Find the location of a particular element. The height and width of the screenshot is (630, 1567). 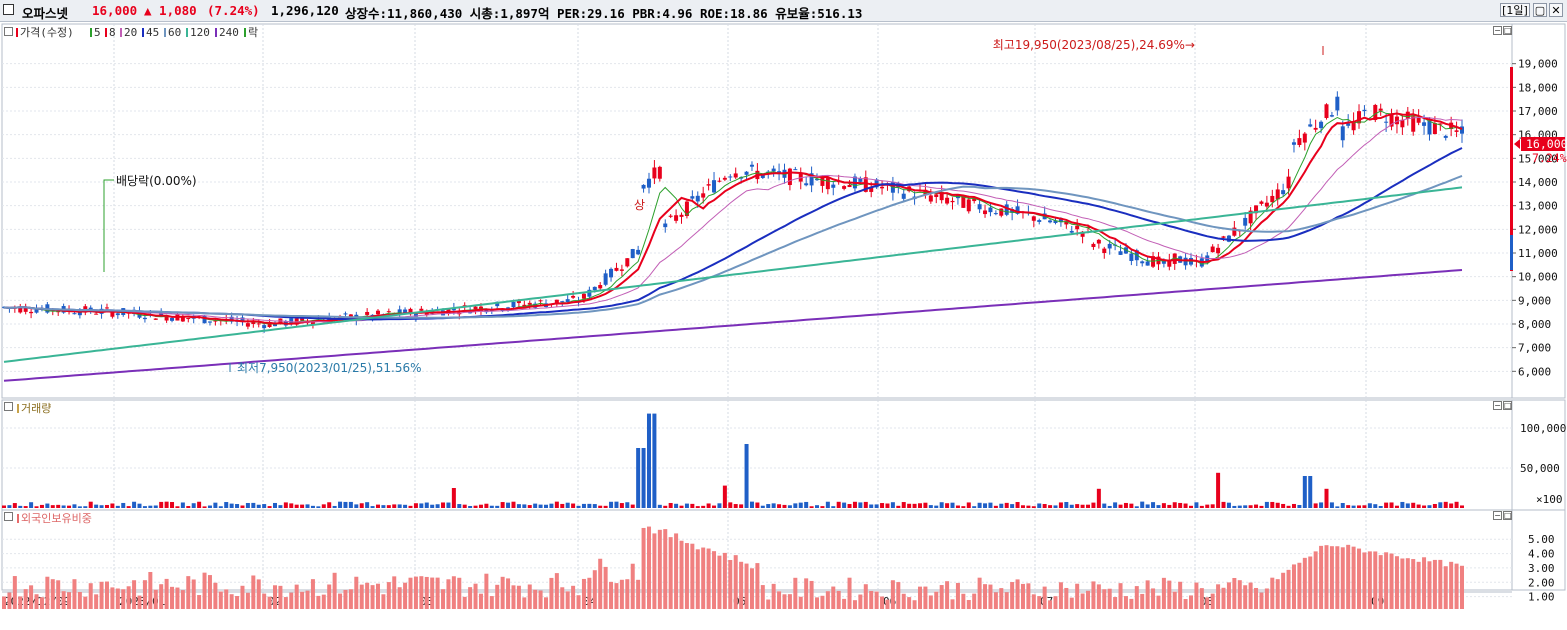

volume-panel-toggle is located at coordinates (8, 406).